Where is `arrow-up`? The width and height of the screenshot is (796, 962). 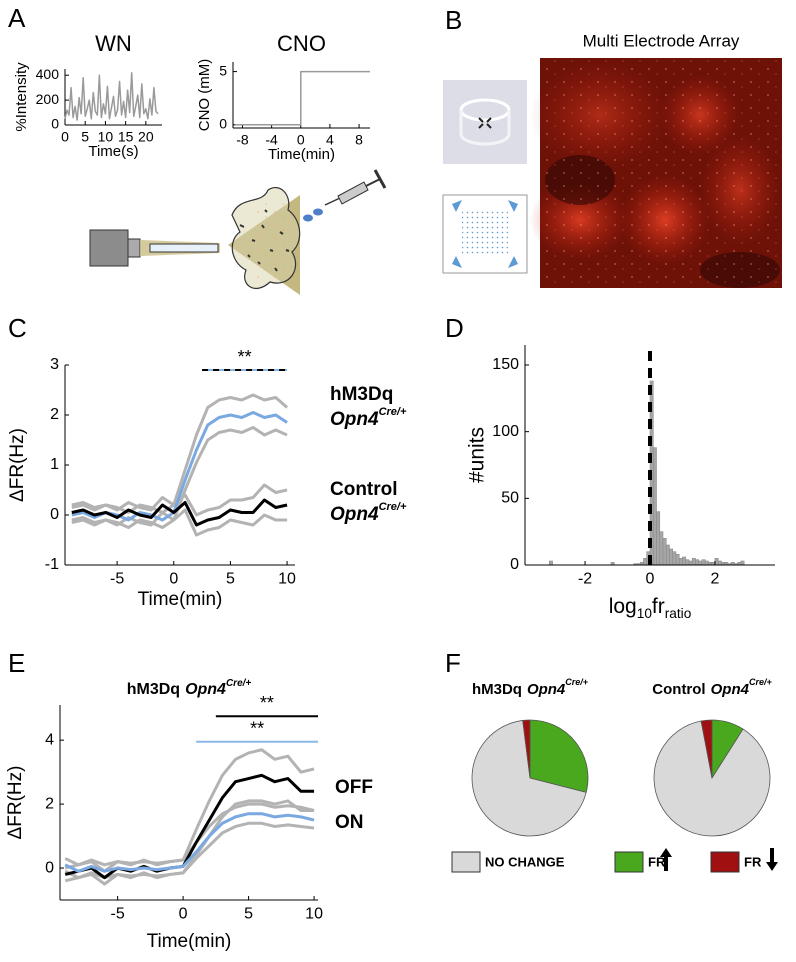 arrow-up is located at coordinates (666, 859).